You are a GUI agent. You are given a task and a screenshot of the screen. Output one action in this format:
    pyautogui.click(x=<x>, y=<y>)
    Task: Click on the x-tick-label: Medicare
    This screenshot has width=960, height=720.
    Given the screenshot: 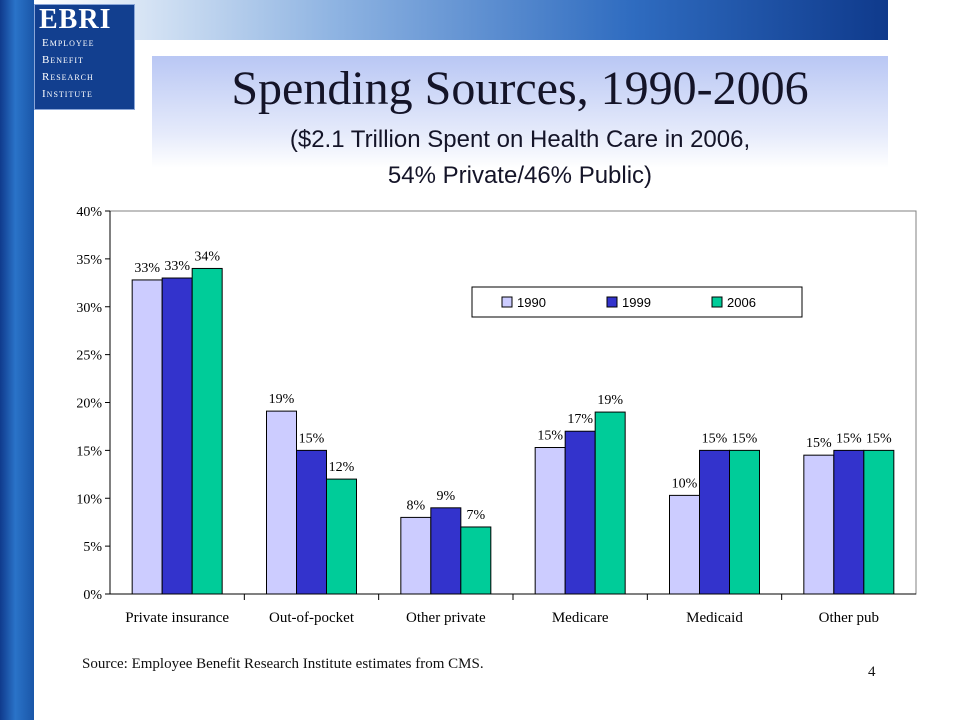 What is the action you would take?
    pyautogui.click(x=580, y=618)
    